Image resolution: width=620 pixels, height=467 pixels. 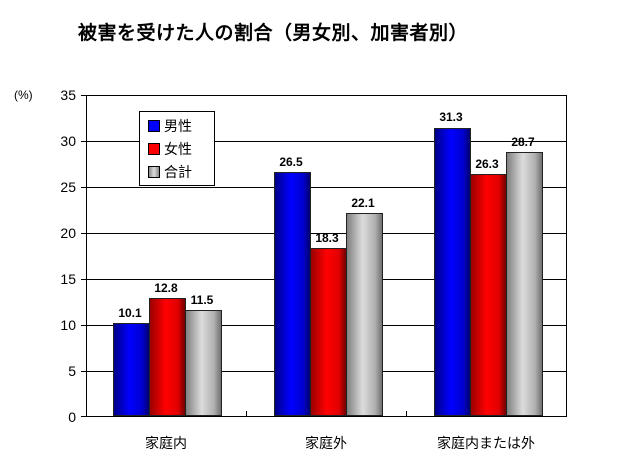 I want to click on legend-item-male: 男性, so click(x=170, y=126).